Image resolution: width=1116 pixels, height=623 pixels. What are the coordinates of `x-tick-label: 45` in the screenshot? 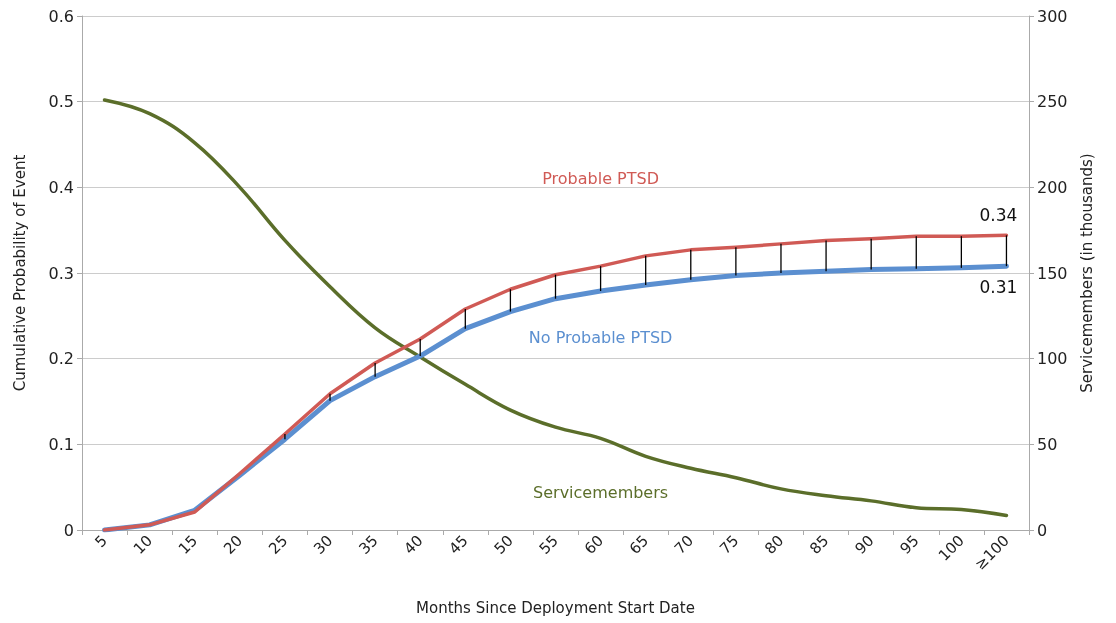 It's located at (458, 544).